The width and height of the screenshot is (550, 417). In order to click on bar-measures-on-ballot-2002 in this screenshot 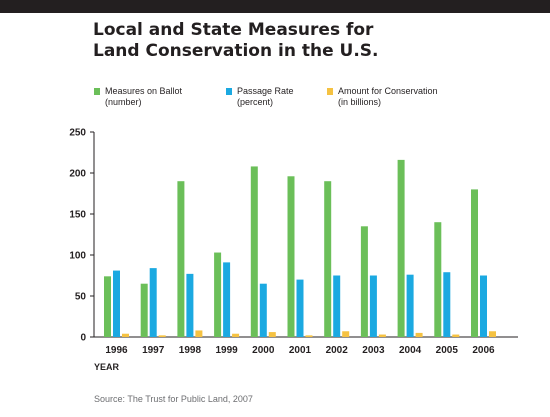, I will do `click(328, 259)`.